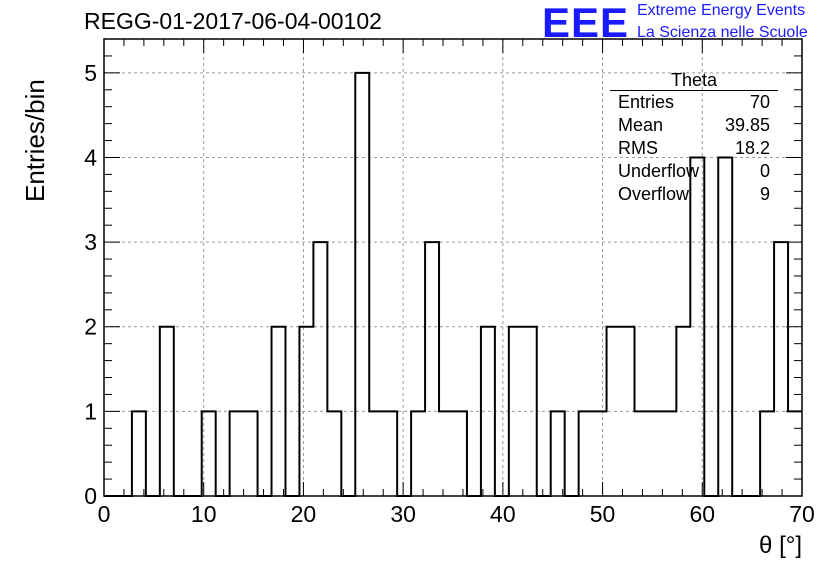 The image size is (836, 572). Describe the element at coordinates (802, 514) in the screenshot. I see `x-tick-label: 70` at that location.